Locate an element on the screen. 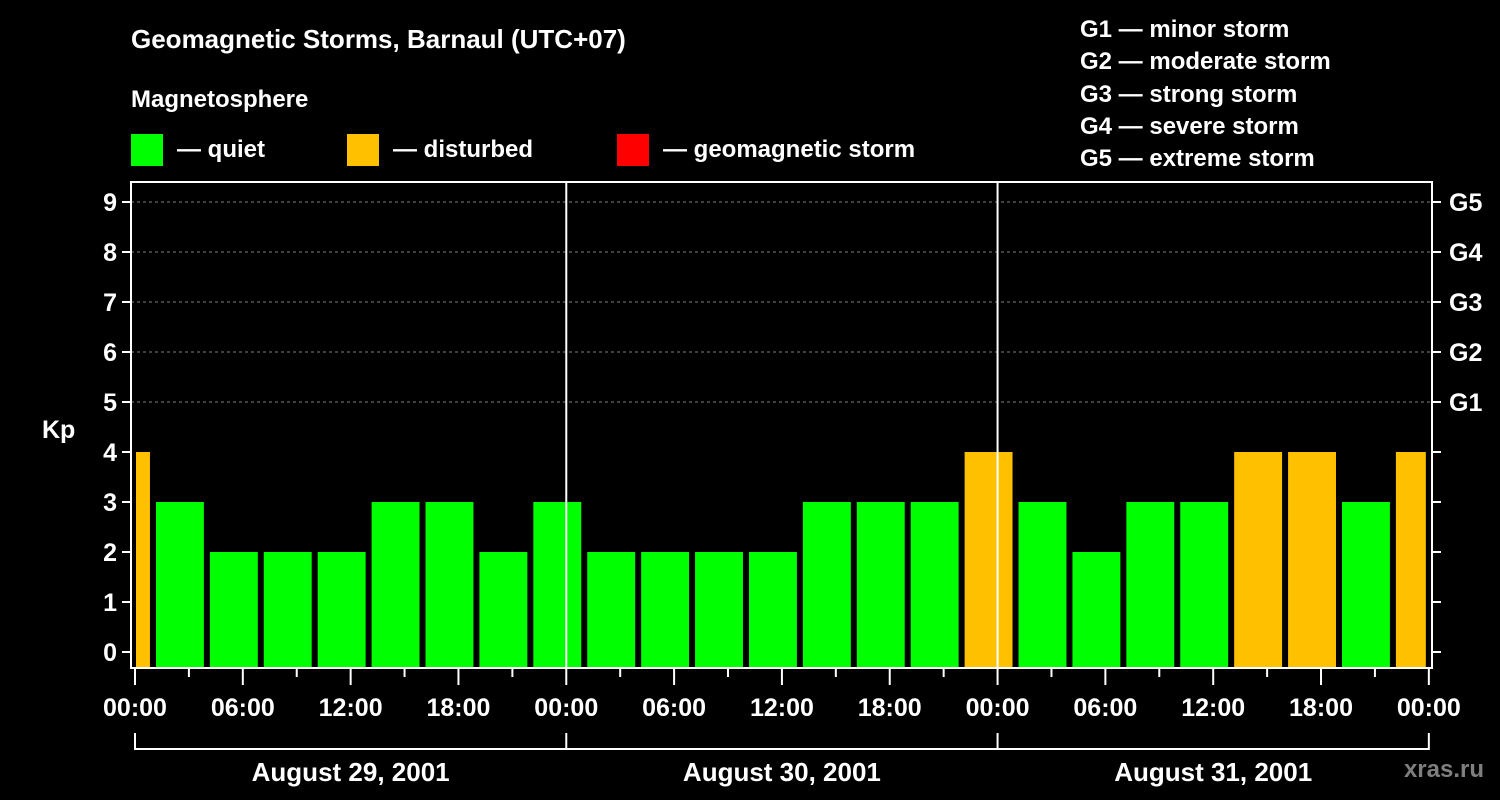  y-tick-label: 5 is located at coordinates (110, 403).